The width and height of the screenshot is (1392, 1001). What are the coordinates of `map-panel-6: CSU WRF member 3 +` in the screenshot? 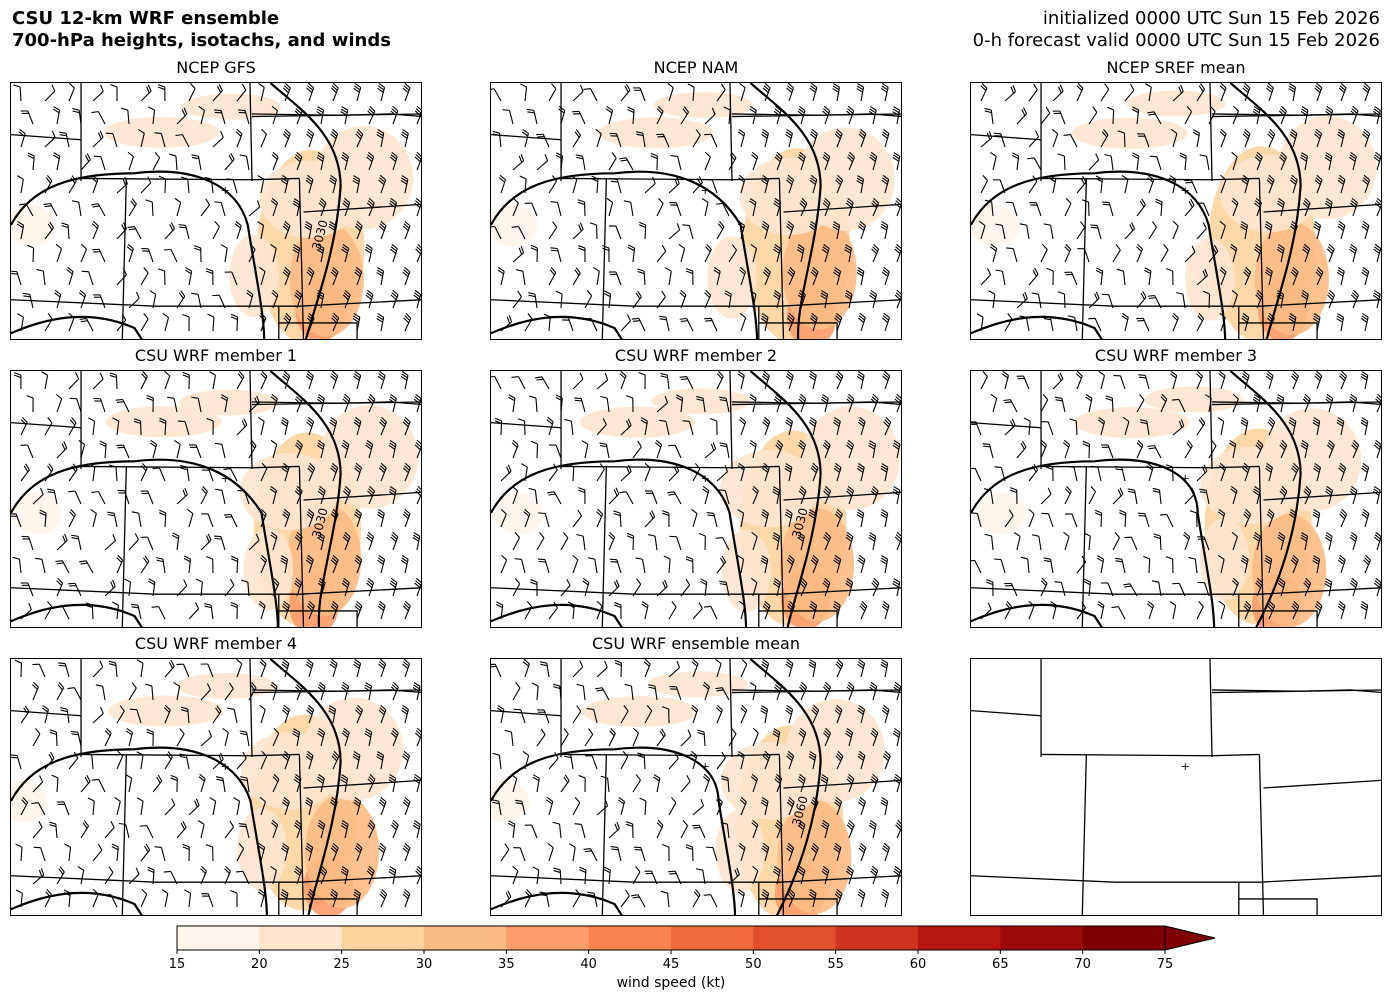 It's located at (1176, 487).